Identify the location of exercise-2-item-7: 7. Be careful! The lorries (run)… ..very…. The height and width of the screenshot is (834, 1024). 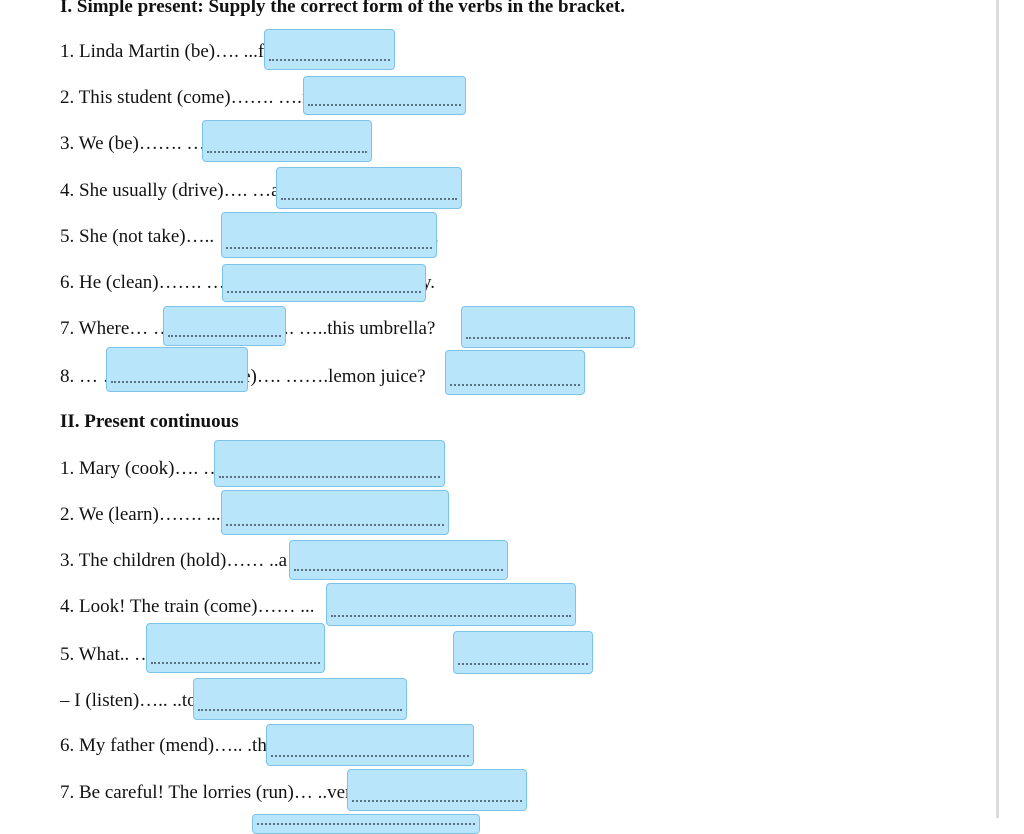
(229, 792).